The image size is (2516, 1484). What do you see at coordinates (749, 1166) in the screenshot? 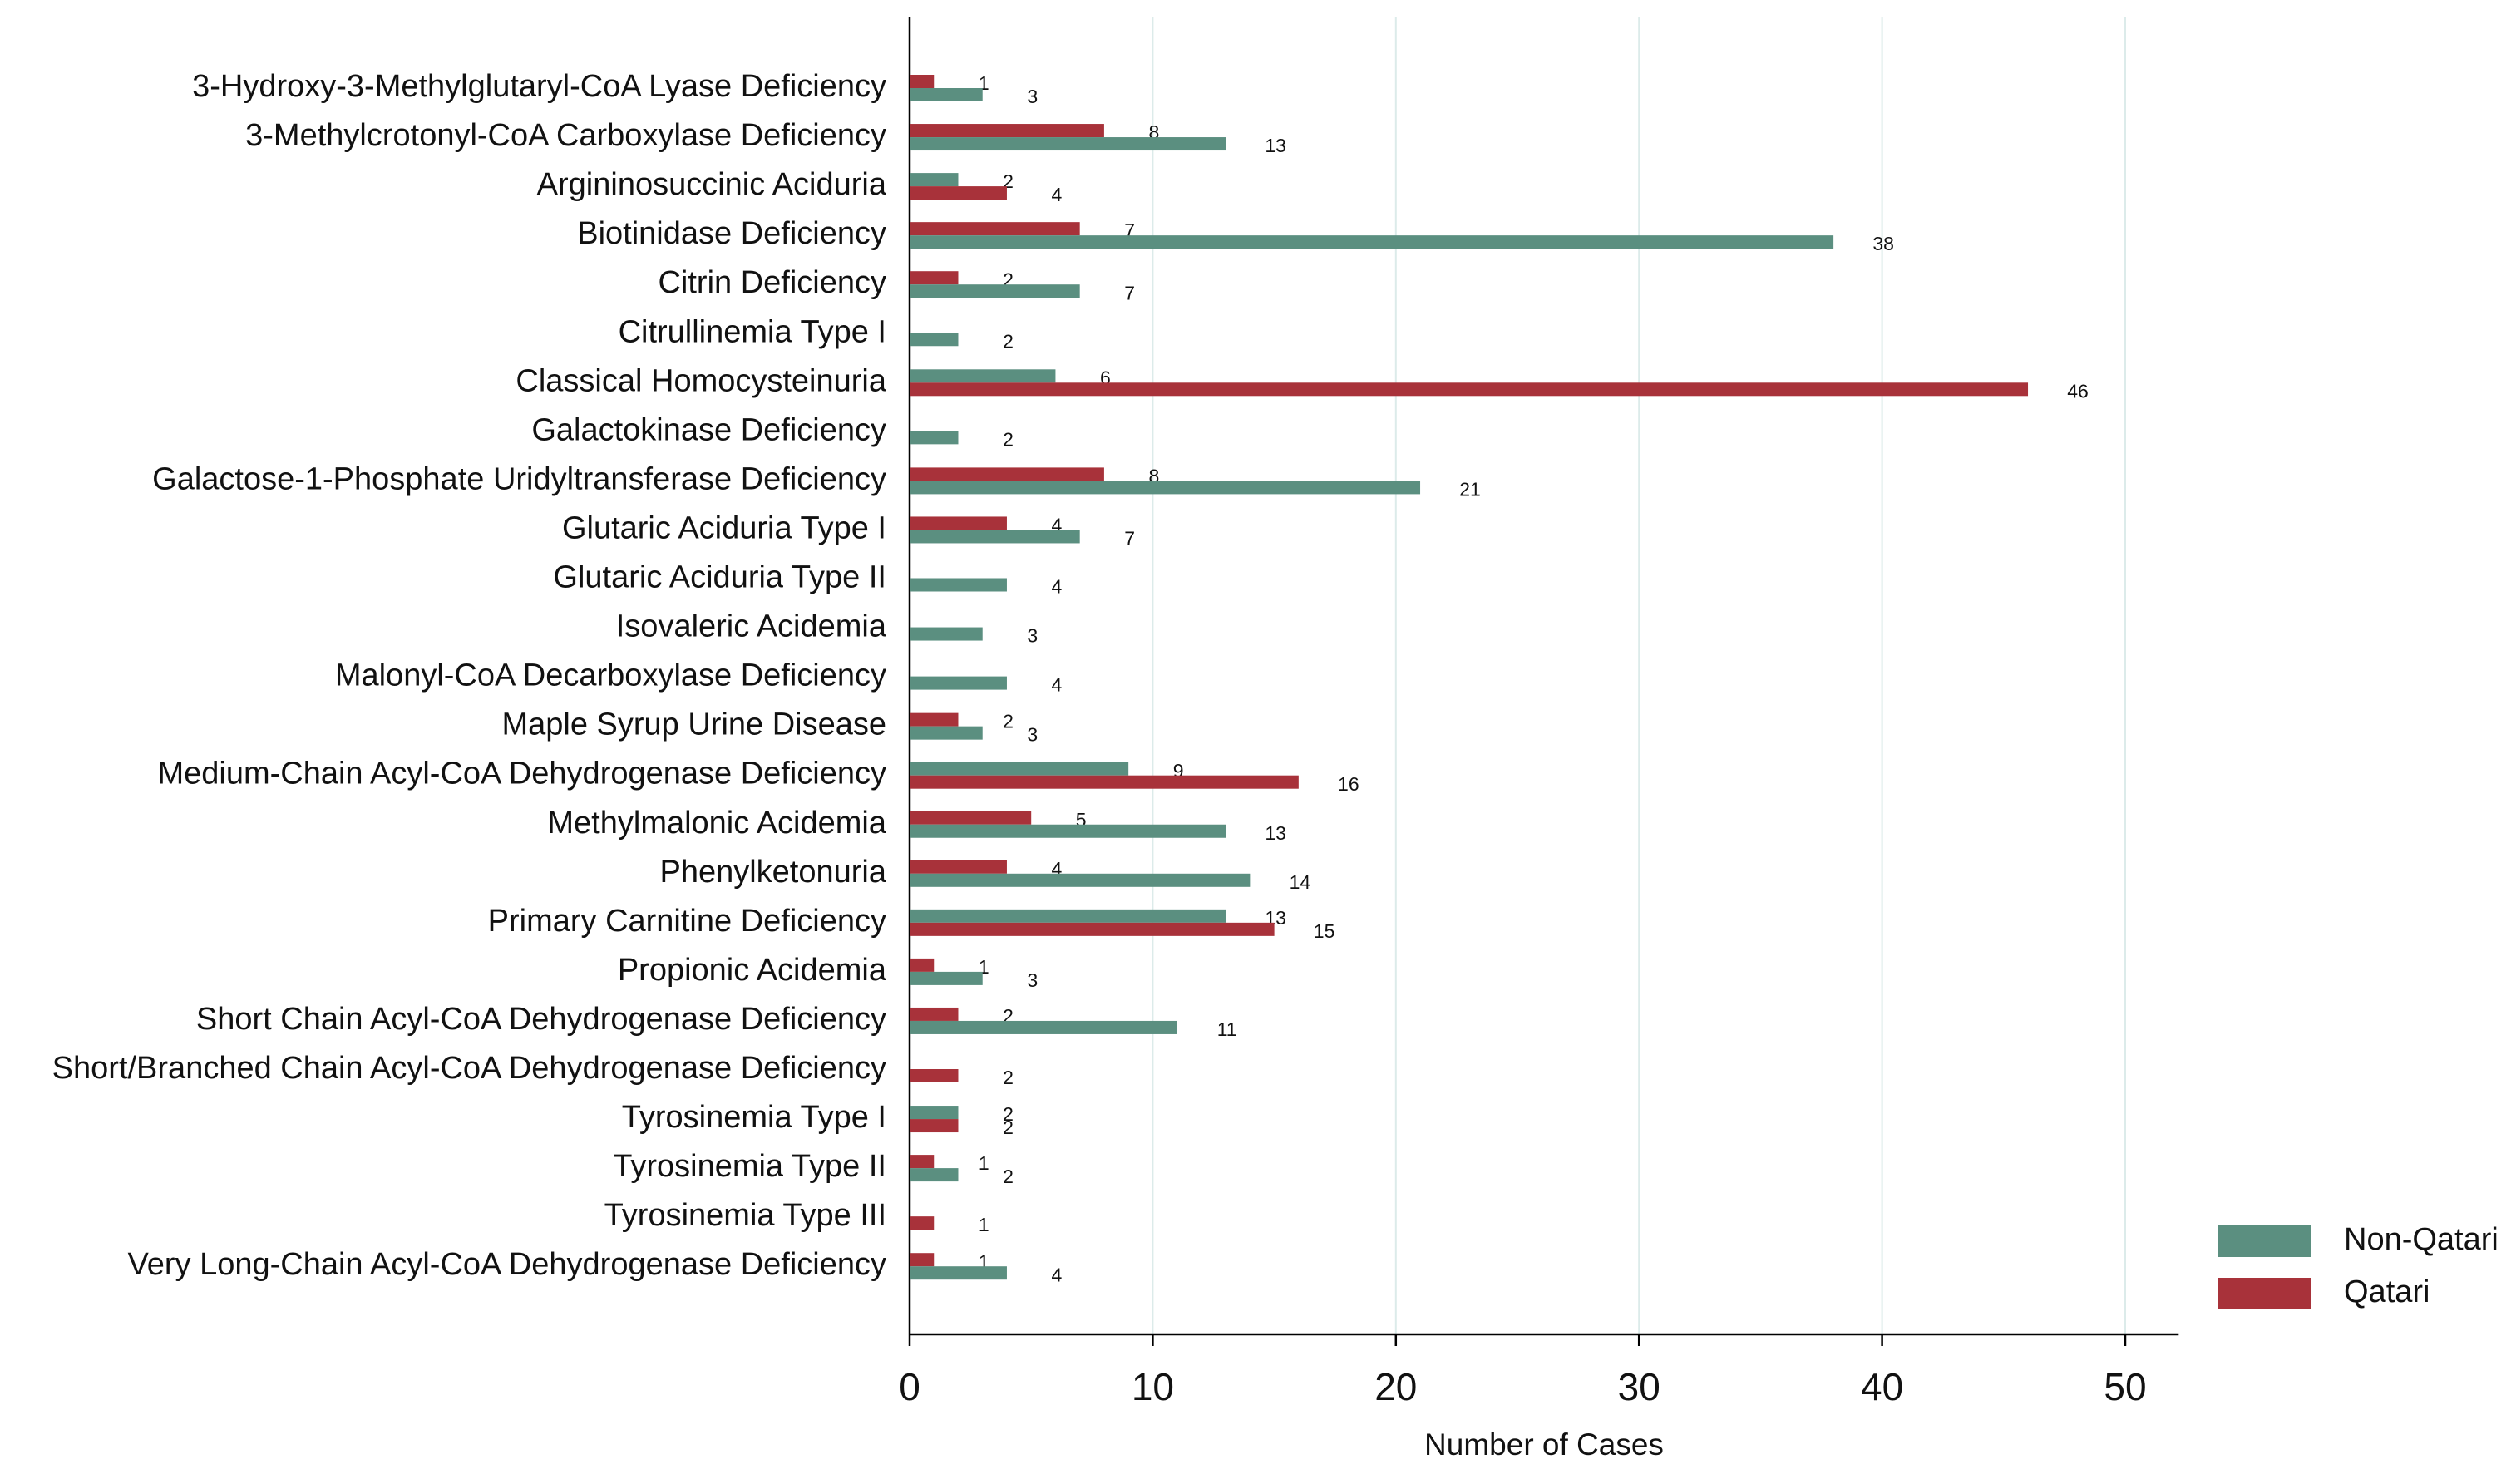
I see `y-tick-label: Tyrosinemia Type II` at bounding box center [749, 1166].